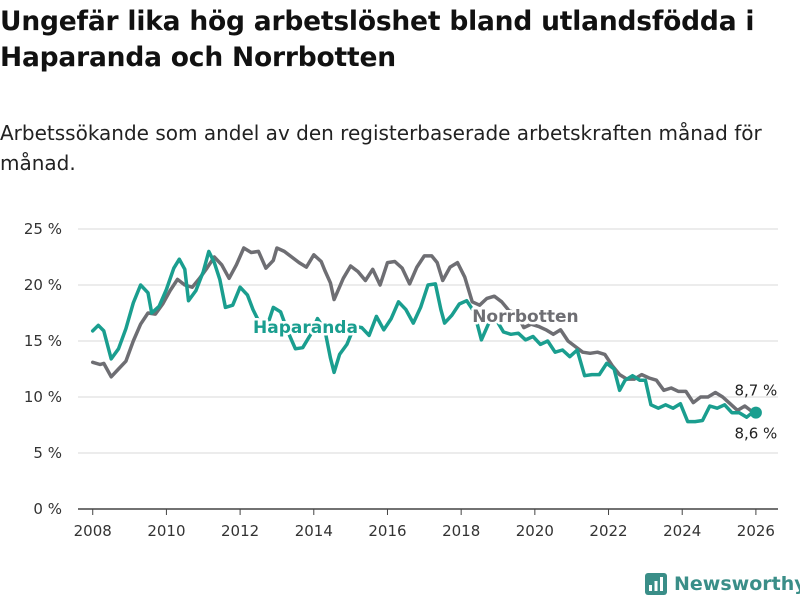 This screenshot has height=600, width=800. Describe the element at coordinates (240, 531) in the screenshot. I see `x-tick-label: 2012` at that location.